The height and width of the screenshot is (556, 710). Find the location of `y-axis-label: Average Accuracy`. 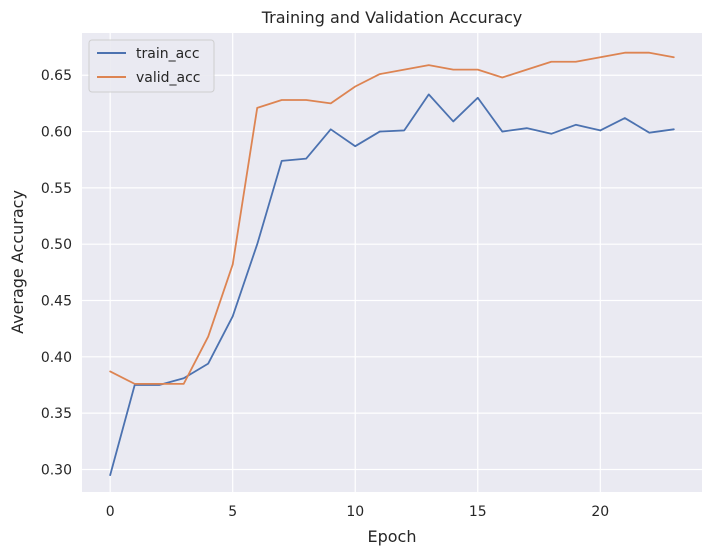

y-axis-label: Average Accuracy is located at coordinates (17, 262).